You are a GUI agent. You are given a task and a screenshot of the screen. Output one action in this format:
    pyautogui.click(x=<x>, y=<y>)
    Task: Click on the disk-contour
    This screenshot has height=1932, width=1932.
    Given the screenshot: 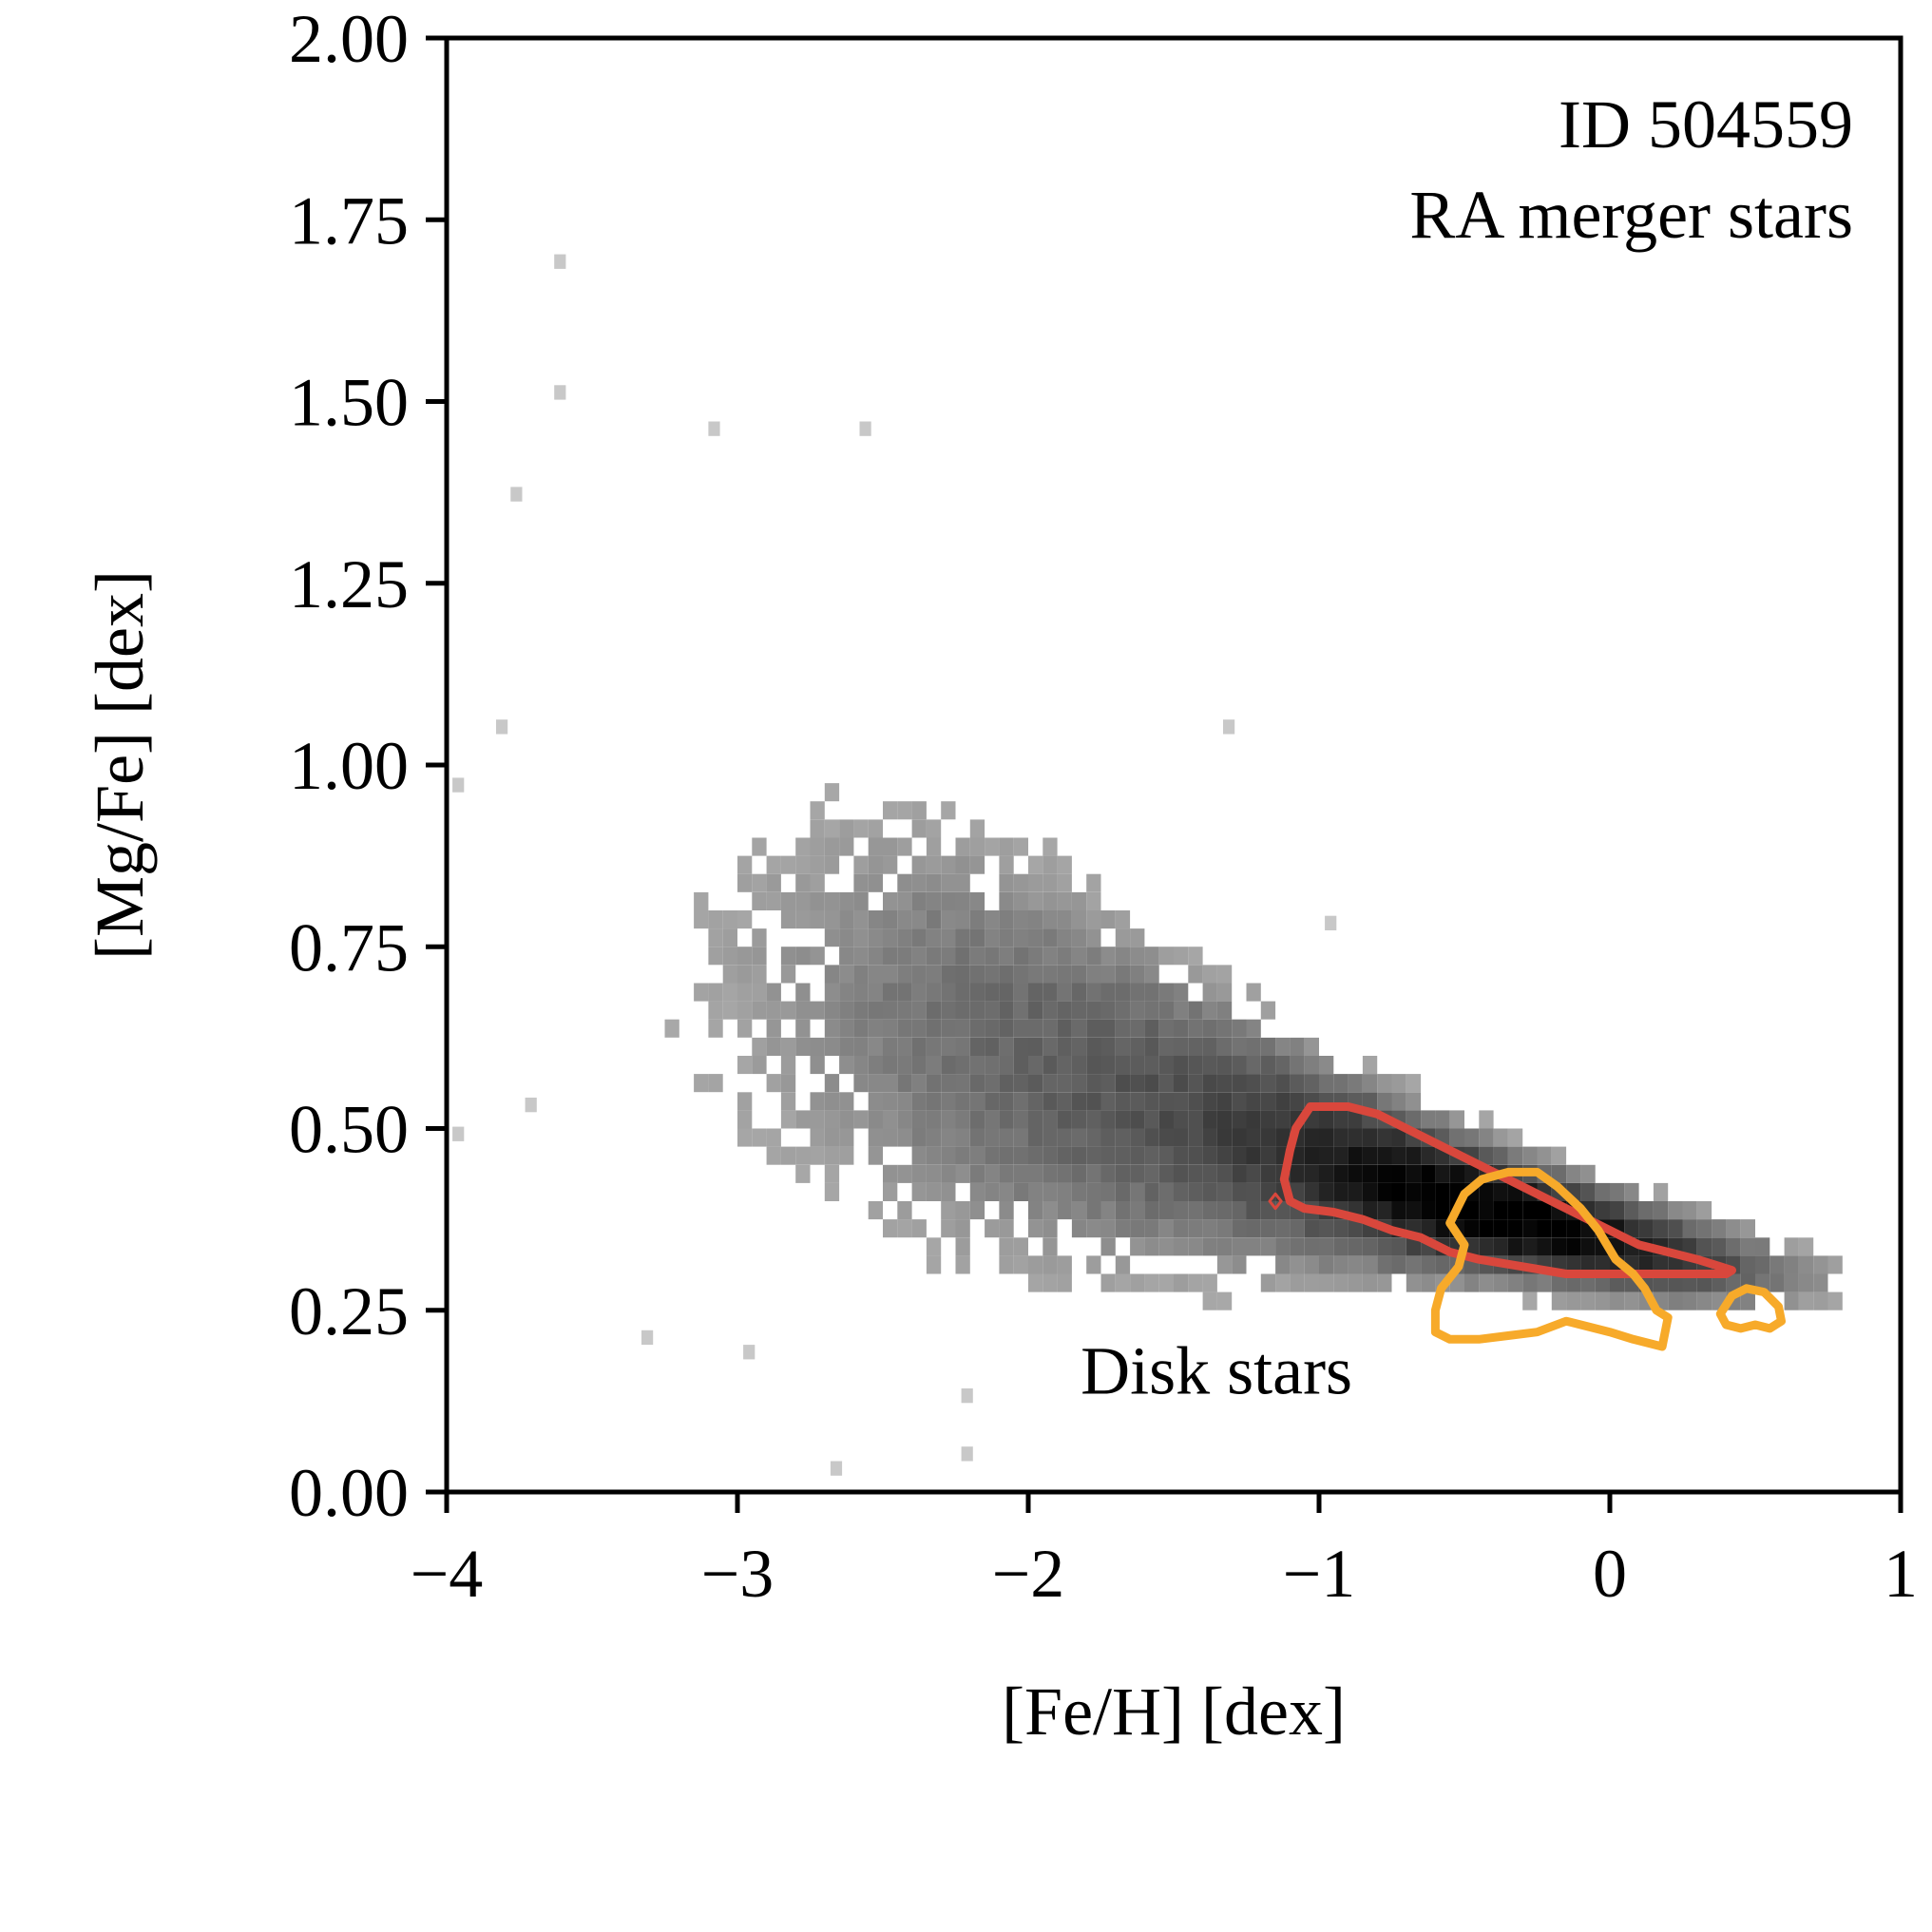 What is the action you would take?
    pyautogui.click(x=1750, y=1308)
    